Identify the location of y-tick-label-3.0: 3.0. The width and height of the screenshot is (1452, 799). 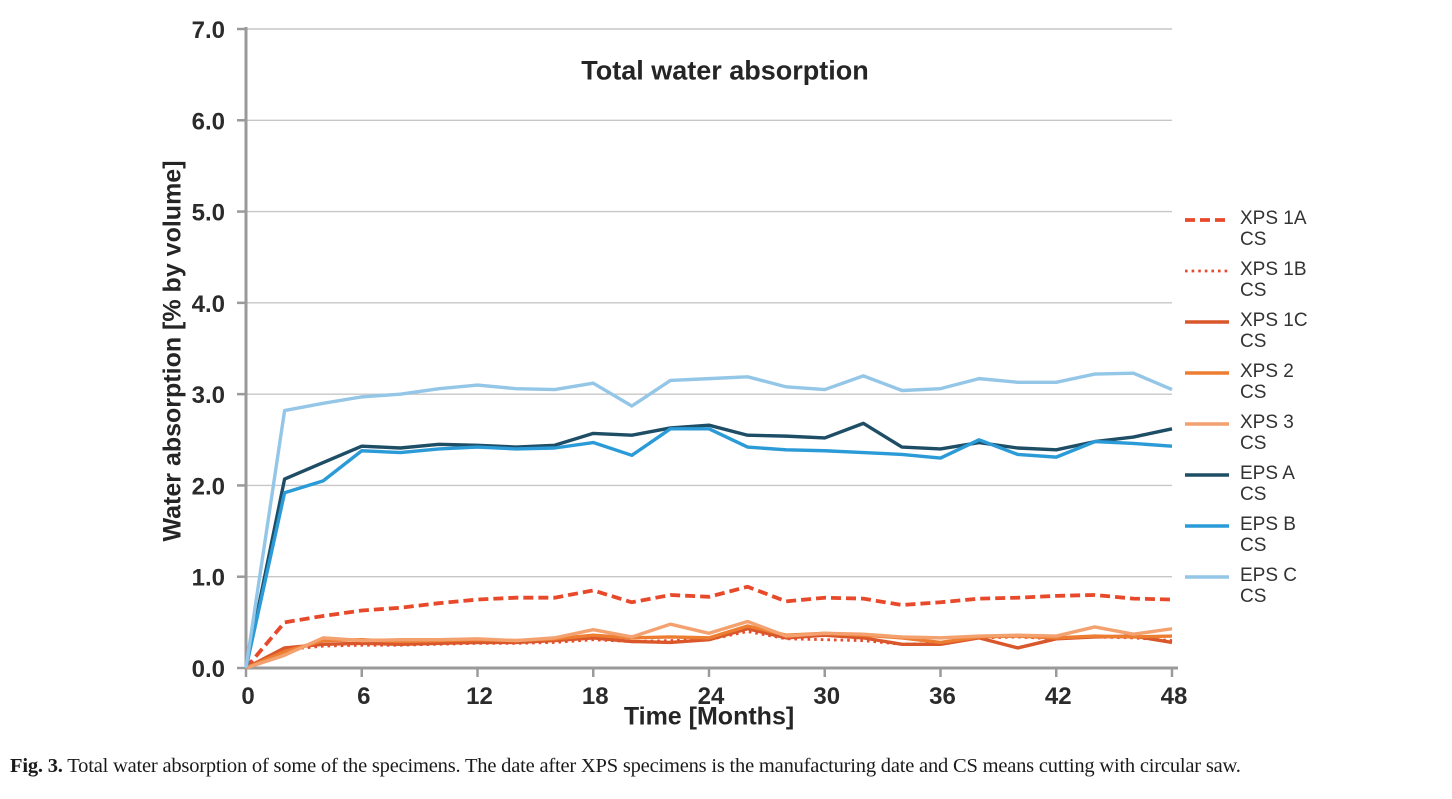
(208, 395).